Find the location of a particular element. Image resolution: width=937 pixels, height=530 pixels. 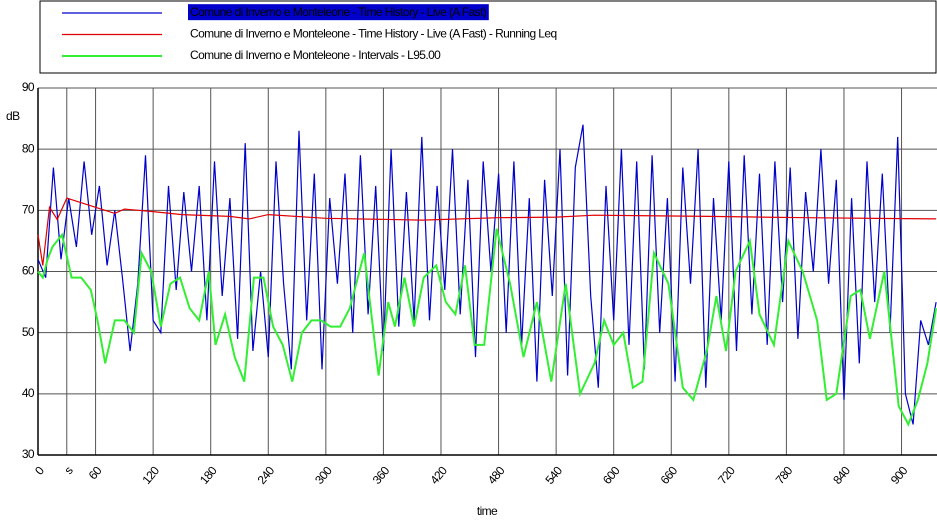

x-tick-label: 840 is located at coordinates (841, 475).